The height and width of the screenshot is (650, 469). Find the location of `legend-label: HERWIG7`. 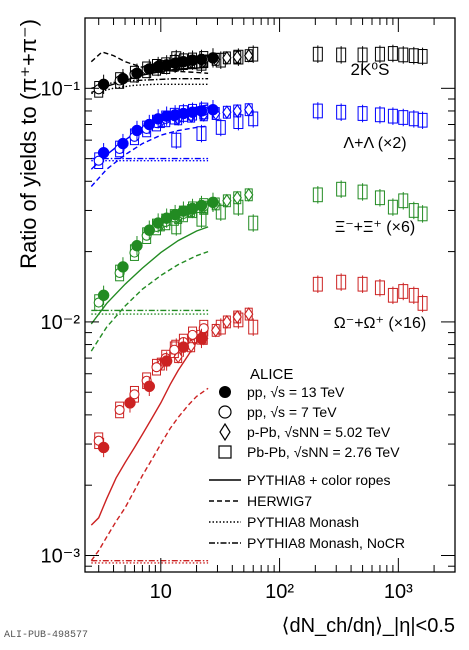

legend-label: HERWIG7 is located at coordinates (279, 501).